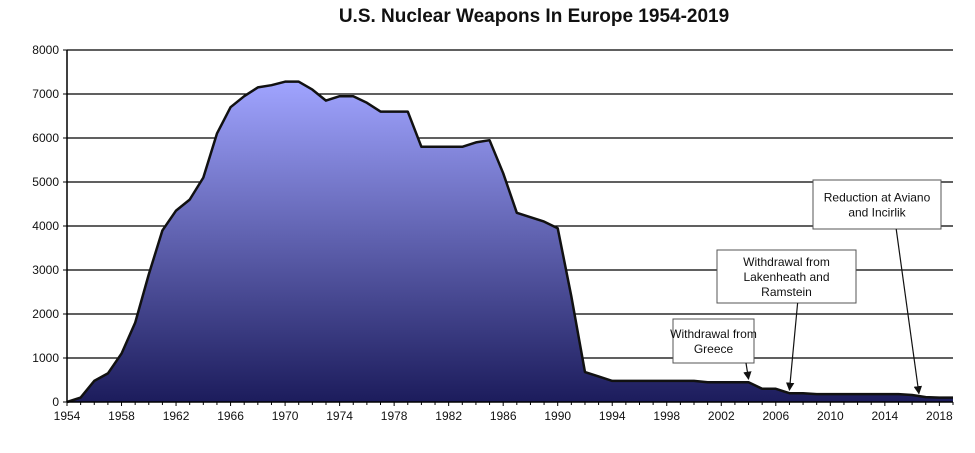  I want to click on y-tick-label: 6000, so click(45, 138).